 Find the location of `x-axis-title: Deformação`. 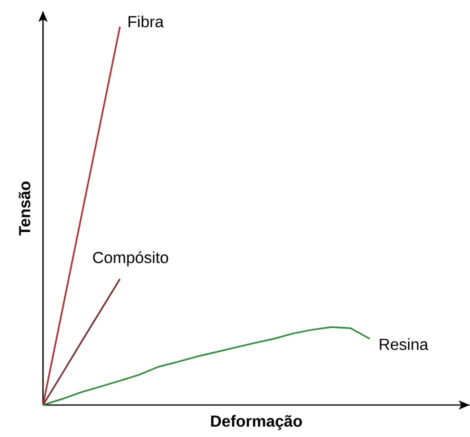

x-axis-title: Deformação is located at coordinates (256, 422).